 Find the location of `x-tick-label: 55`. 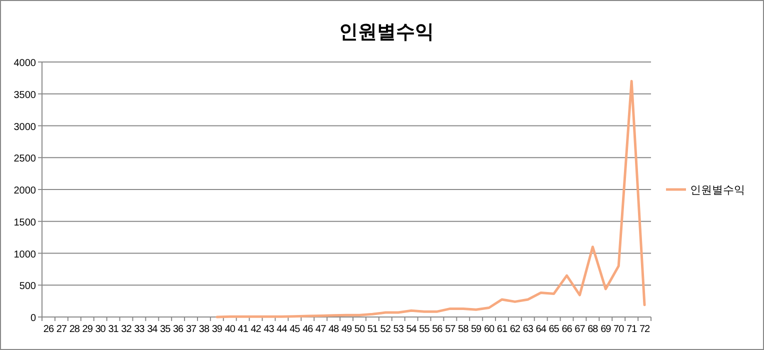

x-tick-label: 55 is located at coordinates (424, 329).